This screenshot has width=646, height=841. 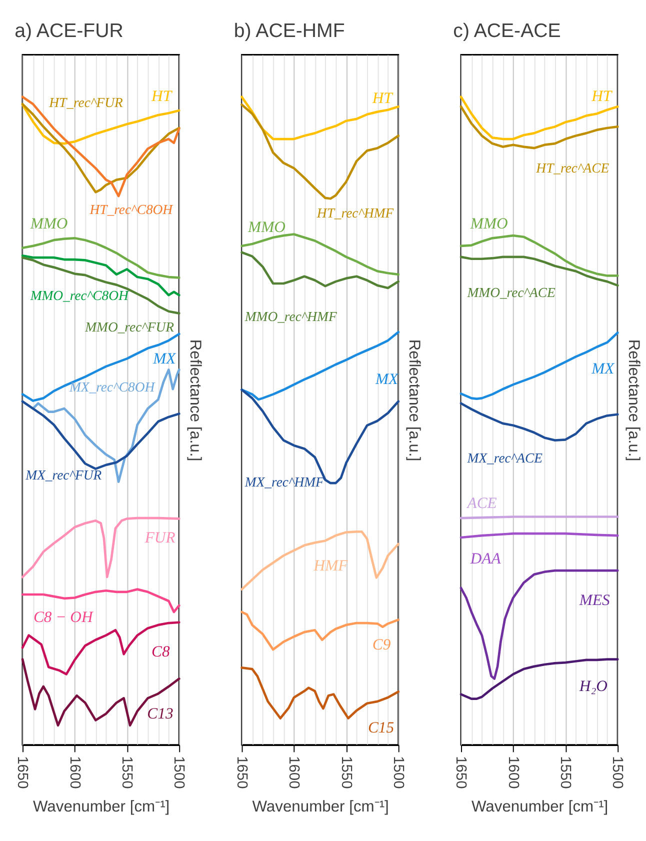 What do you see at coordinates (381, 727) in the screenshot?
I see `series-label: C15` at bounding box center [381, 727].